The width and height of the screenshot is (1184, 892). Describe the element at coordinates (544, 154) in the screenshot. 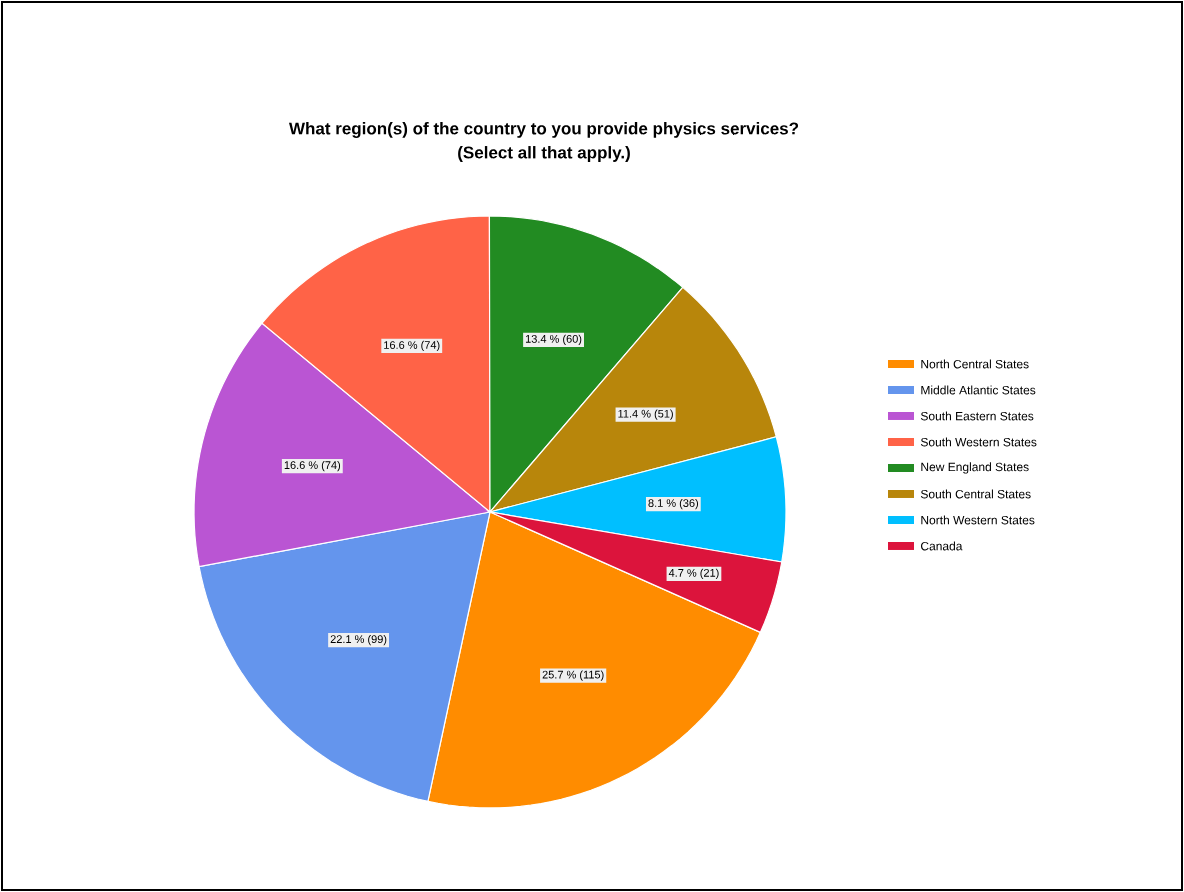

I see `chart-subtitle: (Select all that apply.)` at that location.